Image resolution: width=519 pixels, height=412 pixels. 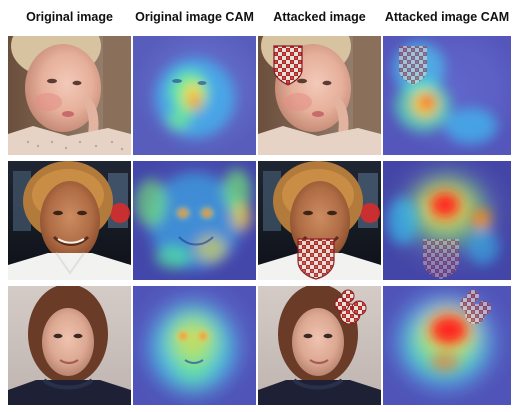 What do you see at coordinates (319, 95) in the screenshot?
I see `row1-attacked-image` at bounding box center [319, 95].